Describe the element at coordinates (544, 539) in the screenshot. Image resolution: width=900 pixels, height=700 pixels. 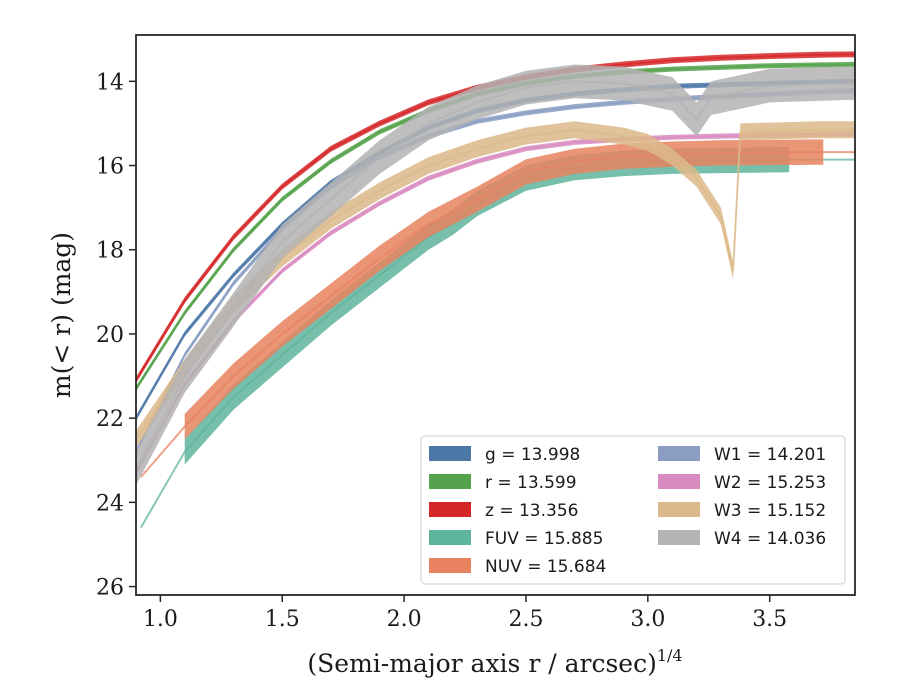
I see `legend-label-fuv: FUV = 15.885` at that location.